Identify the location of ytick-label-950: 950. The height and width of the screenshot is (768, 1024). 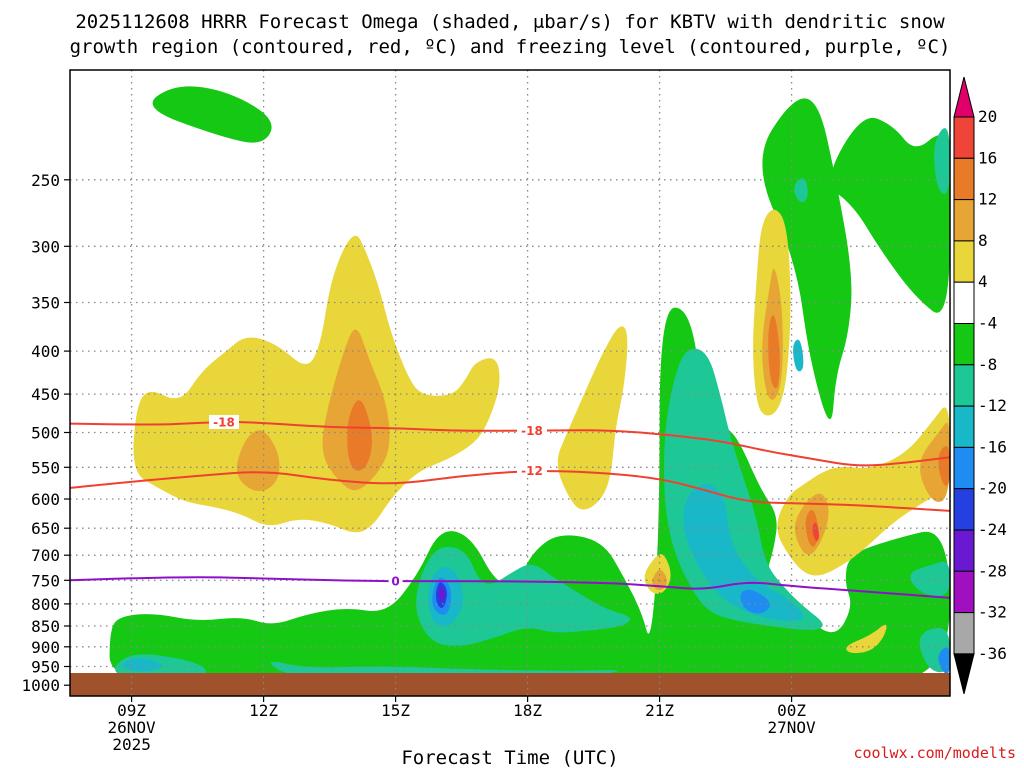
(45, 667).